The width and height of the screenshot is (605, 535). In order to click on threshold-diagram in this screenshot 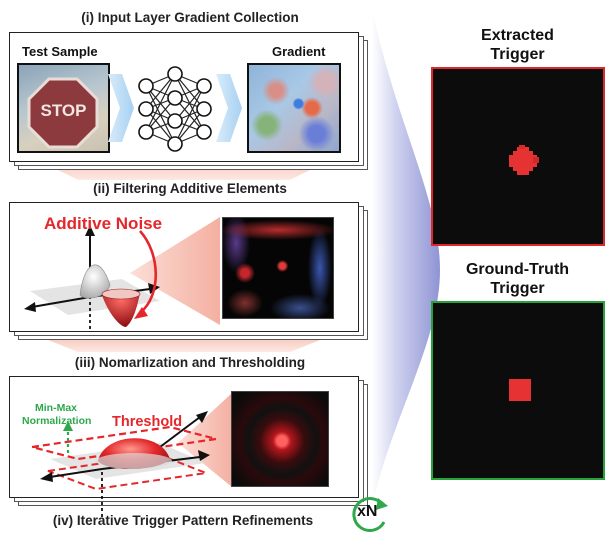, I will do `click(131, 455)`.